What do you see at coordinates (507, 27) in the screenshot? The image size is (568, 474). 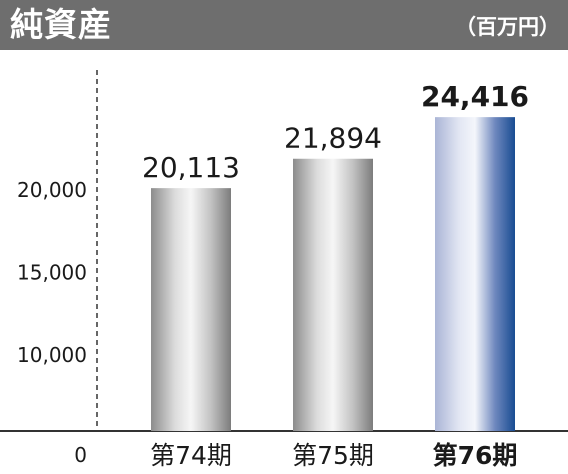 I see `unit-label: （百万円）` at bounding box center [507, 27].